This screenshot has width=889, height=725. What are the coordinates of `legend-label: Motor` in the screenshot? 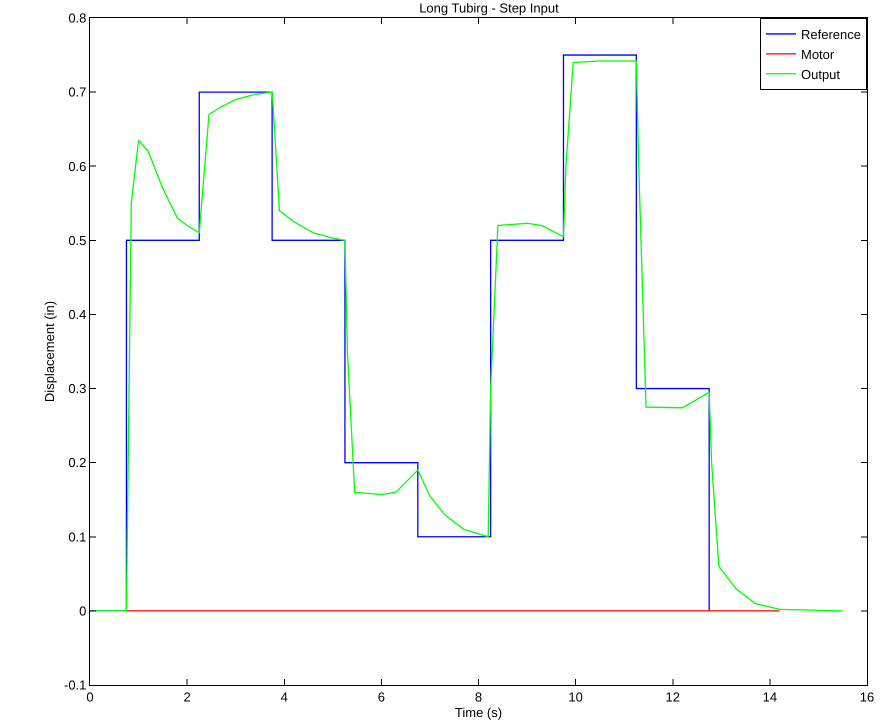 It's located at (818, 54).